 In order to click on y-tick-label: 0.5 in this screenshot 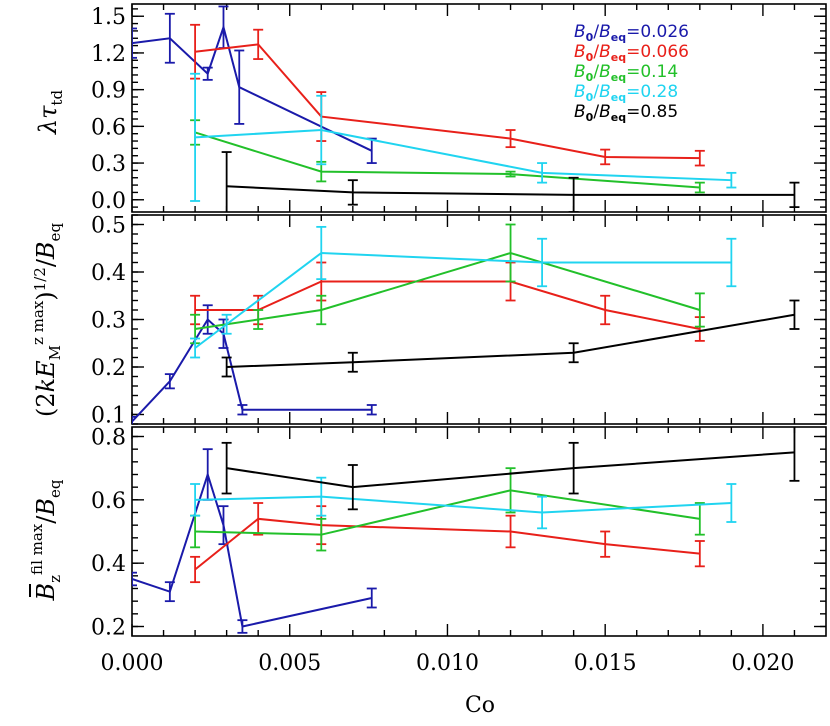, I will do `click(108, 226)`.